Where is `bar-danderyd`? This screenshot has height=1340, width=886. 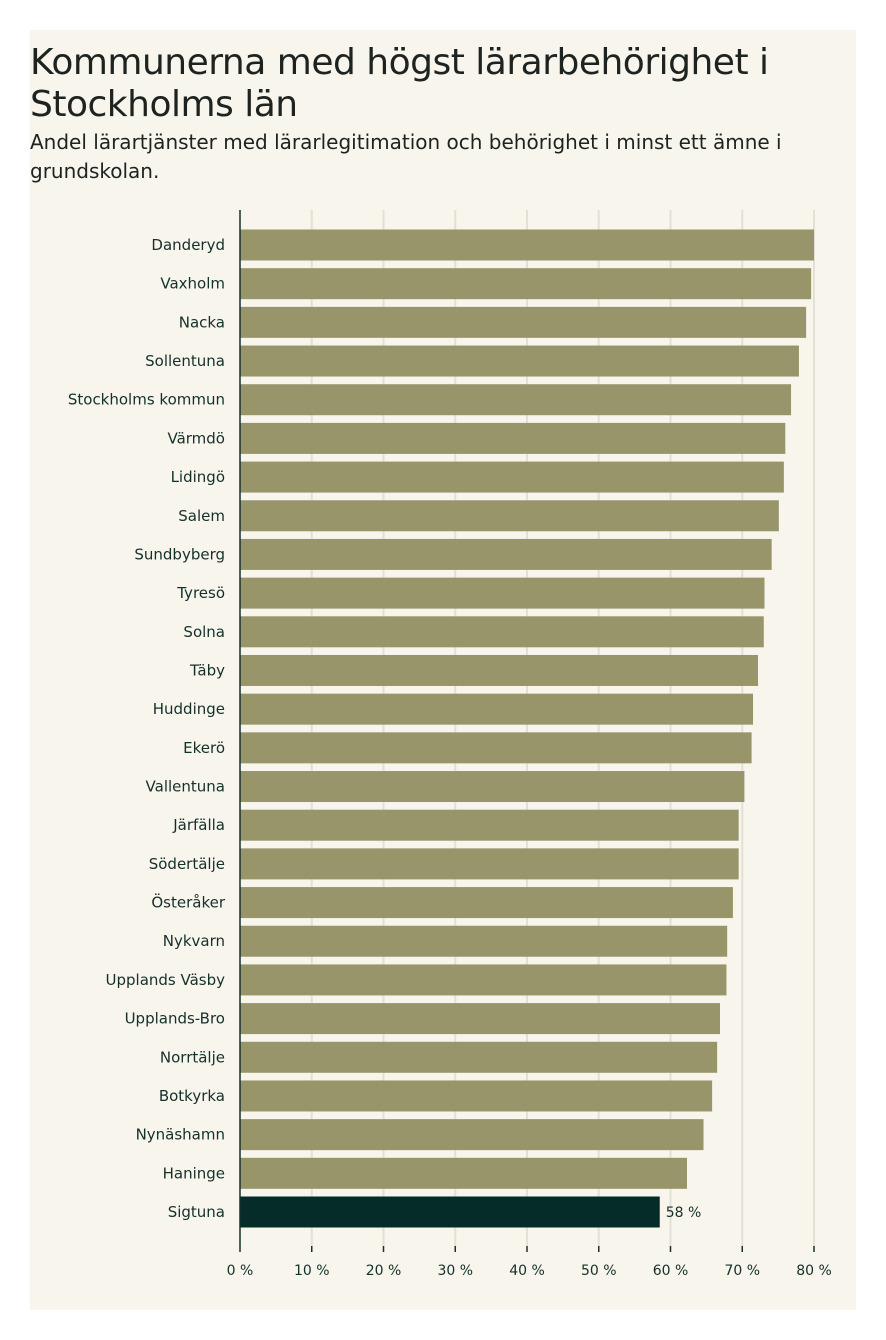
bar-danderyd is located at coordinates (527, 245).